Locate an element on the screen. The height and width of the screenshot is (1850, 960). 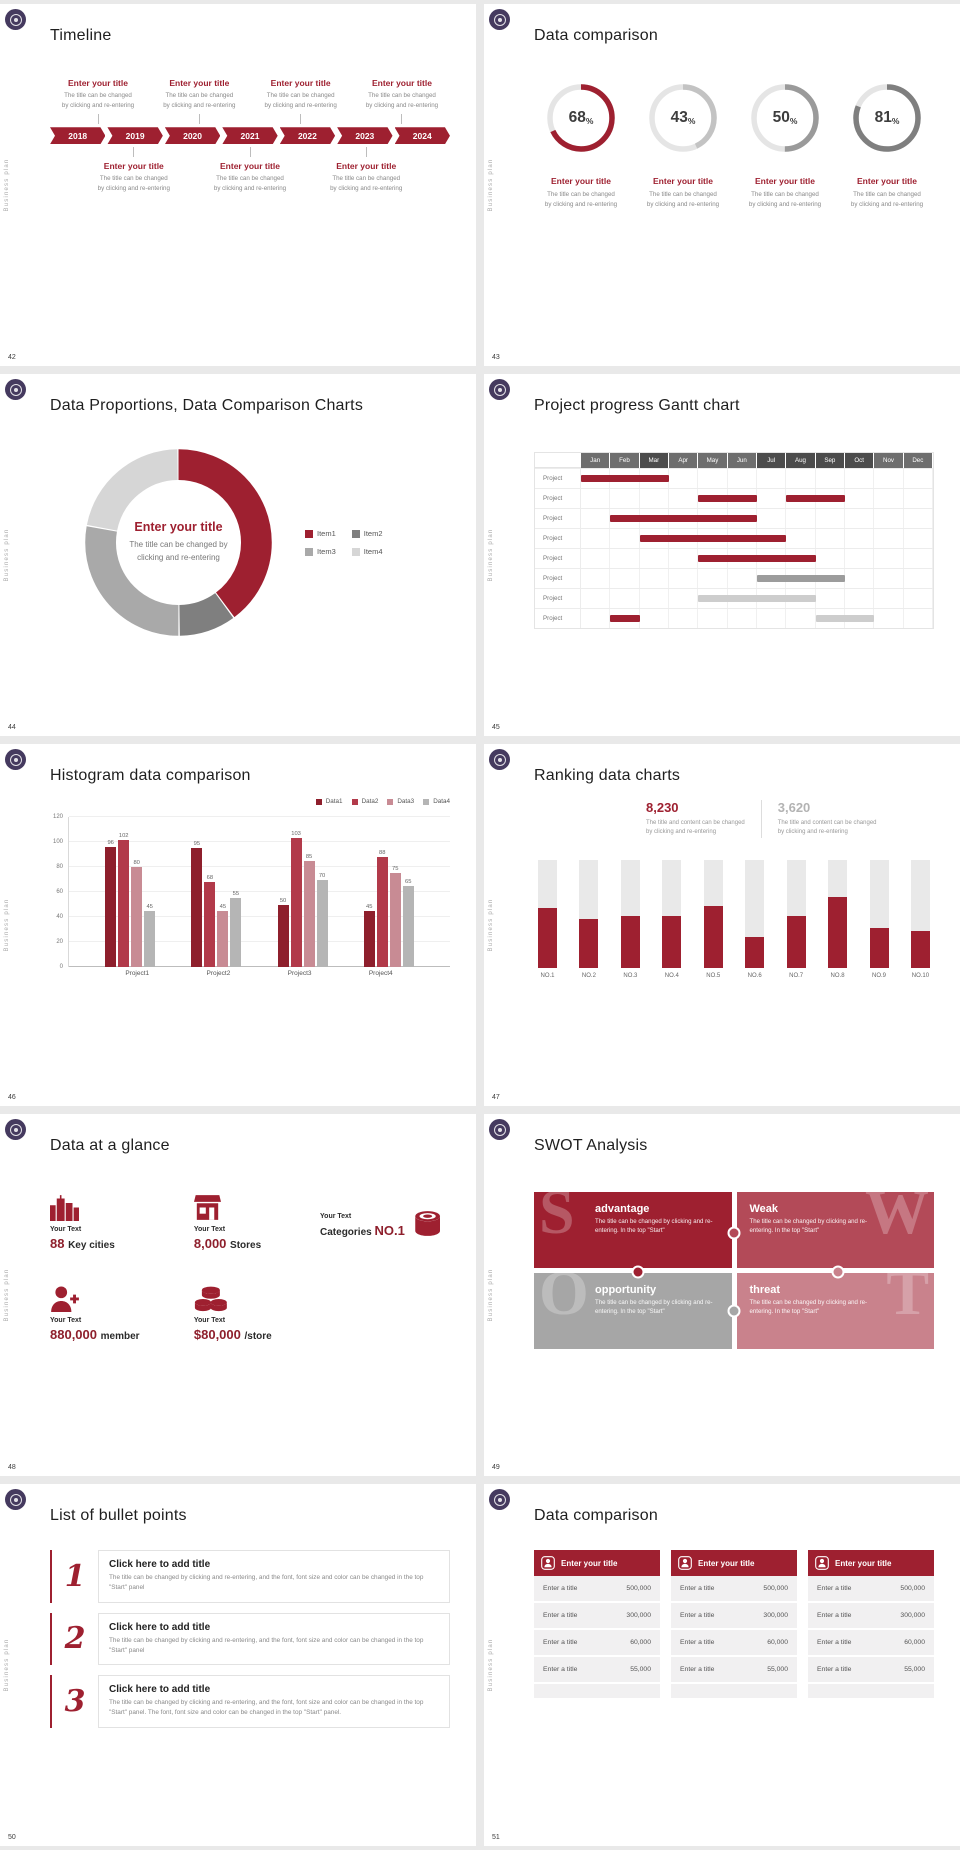
timeline-year-segment: 2024 is located at coordinates (422, 135).